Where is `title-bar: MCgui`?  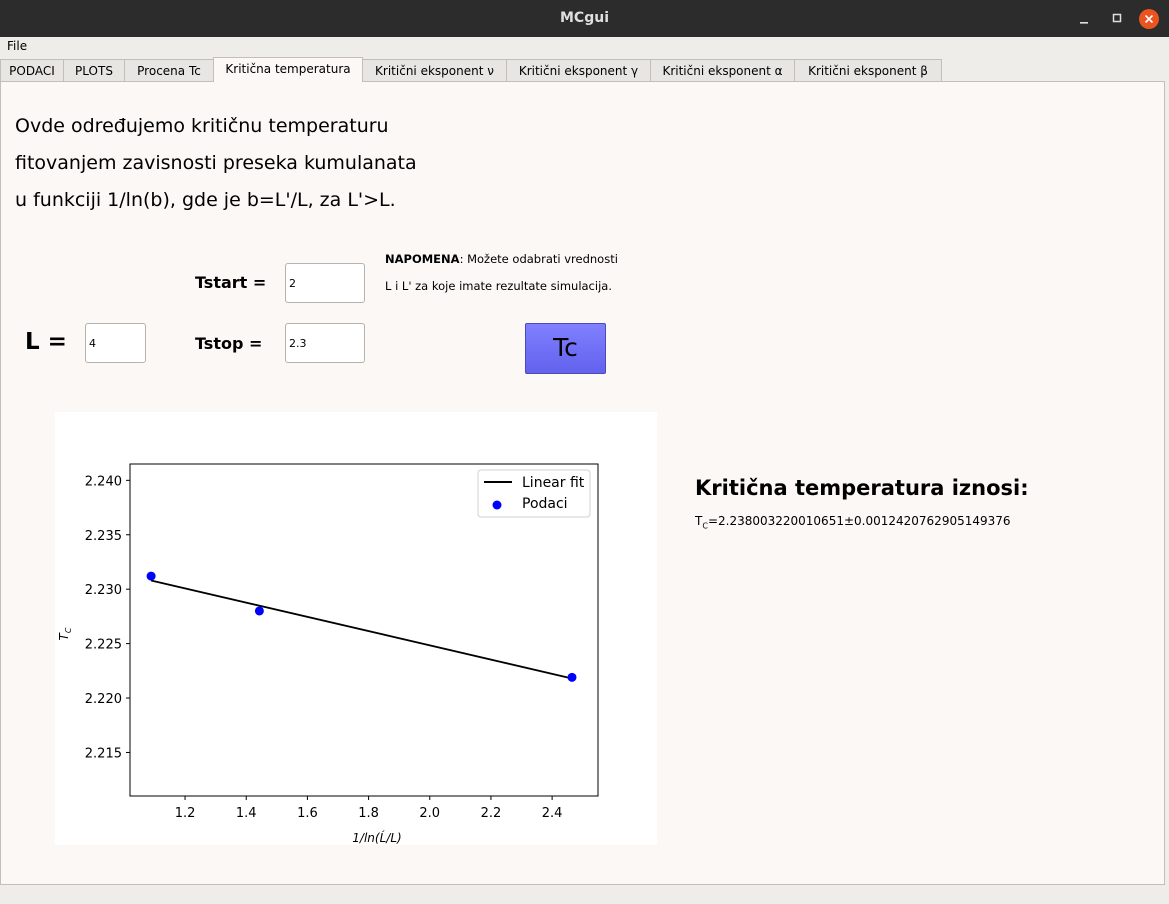 title-bar: MCgui is located at coordinates (584, 18).